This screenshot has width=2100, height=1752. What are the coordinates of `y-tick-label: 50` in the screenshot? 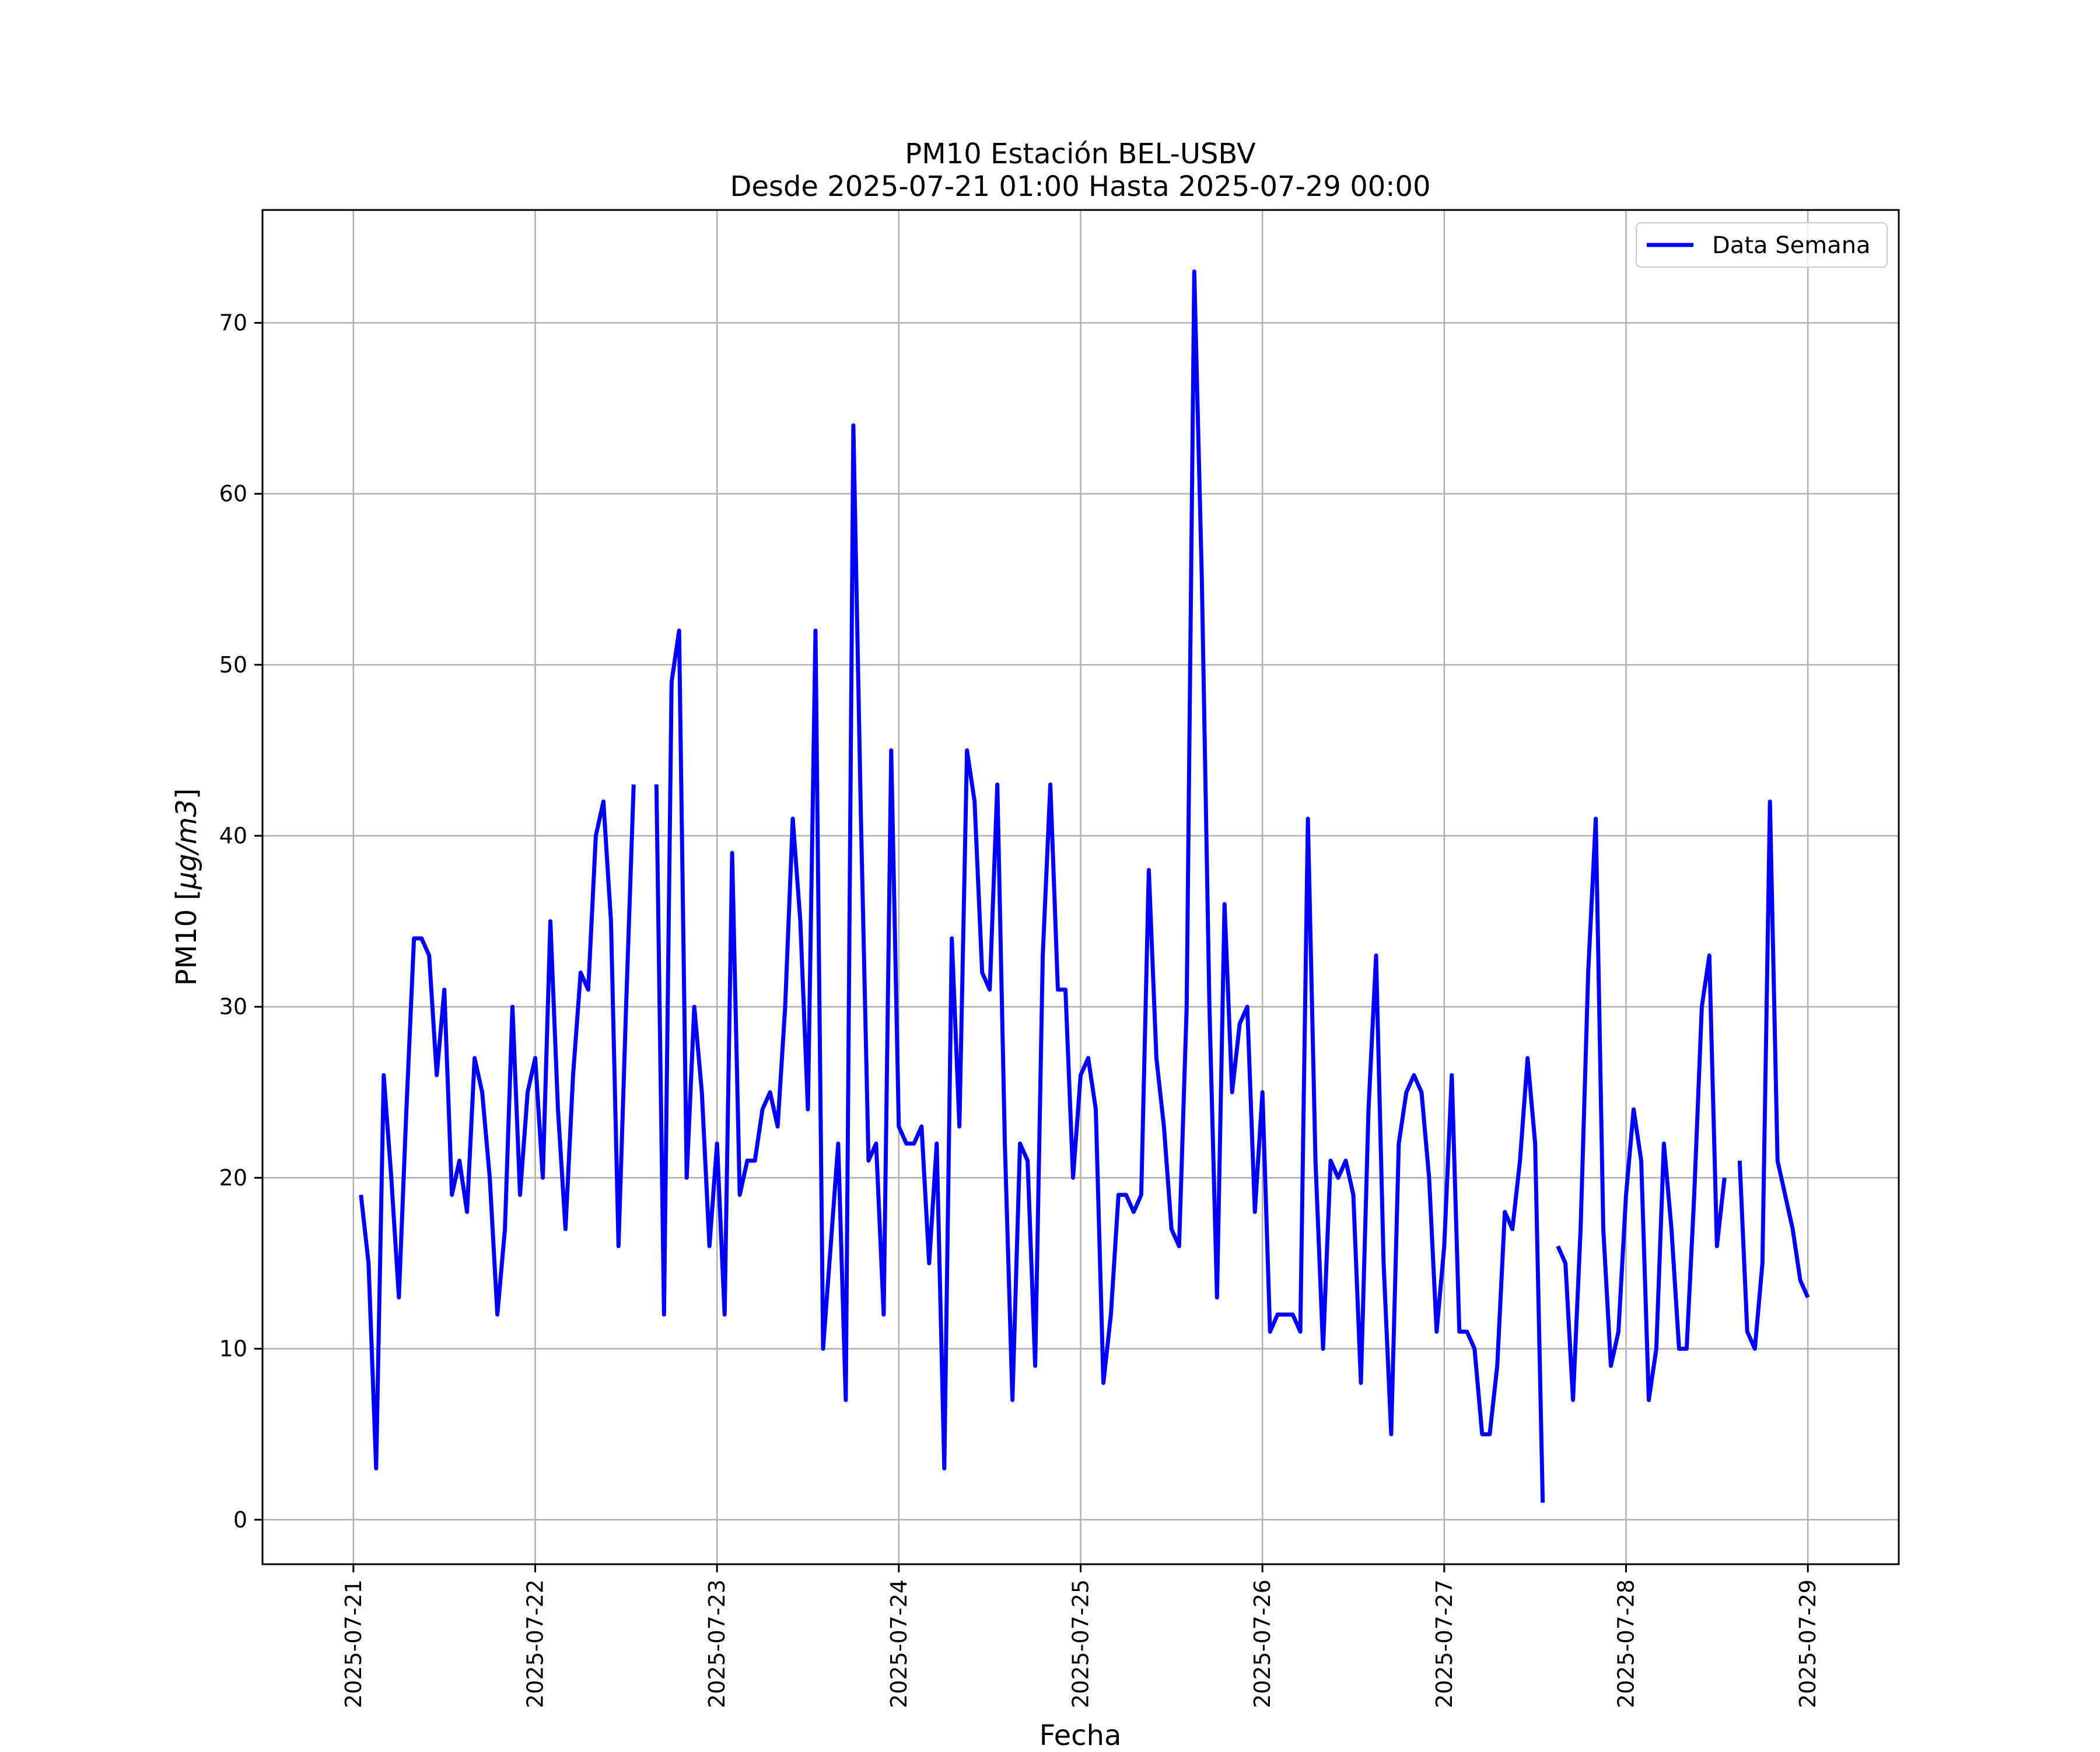 It's located at (233, 665).